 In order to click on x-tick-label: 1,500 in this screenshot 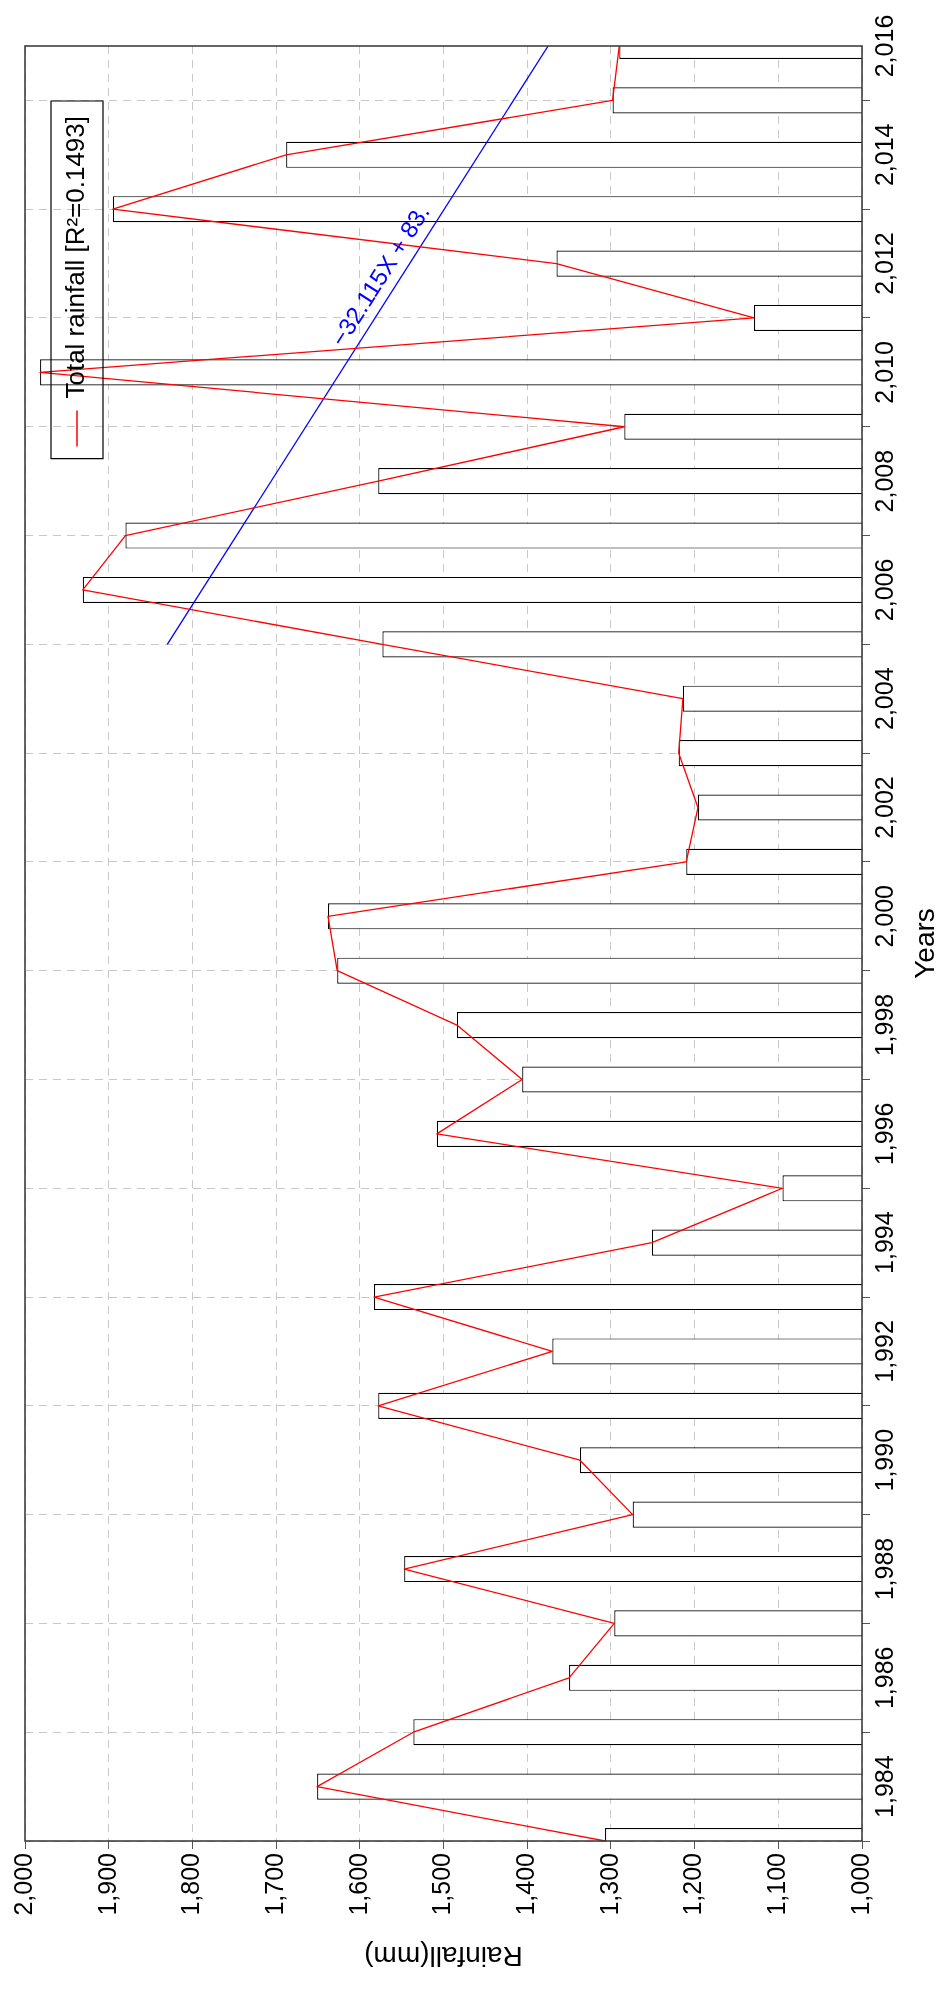, I will do `click(441, 1884)`.